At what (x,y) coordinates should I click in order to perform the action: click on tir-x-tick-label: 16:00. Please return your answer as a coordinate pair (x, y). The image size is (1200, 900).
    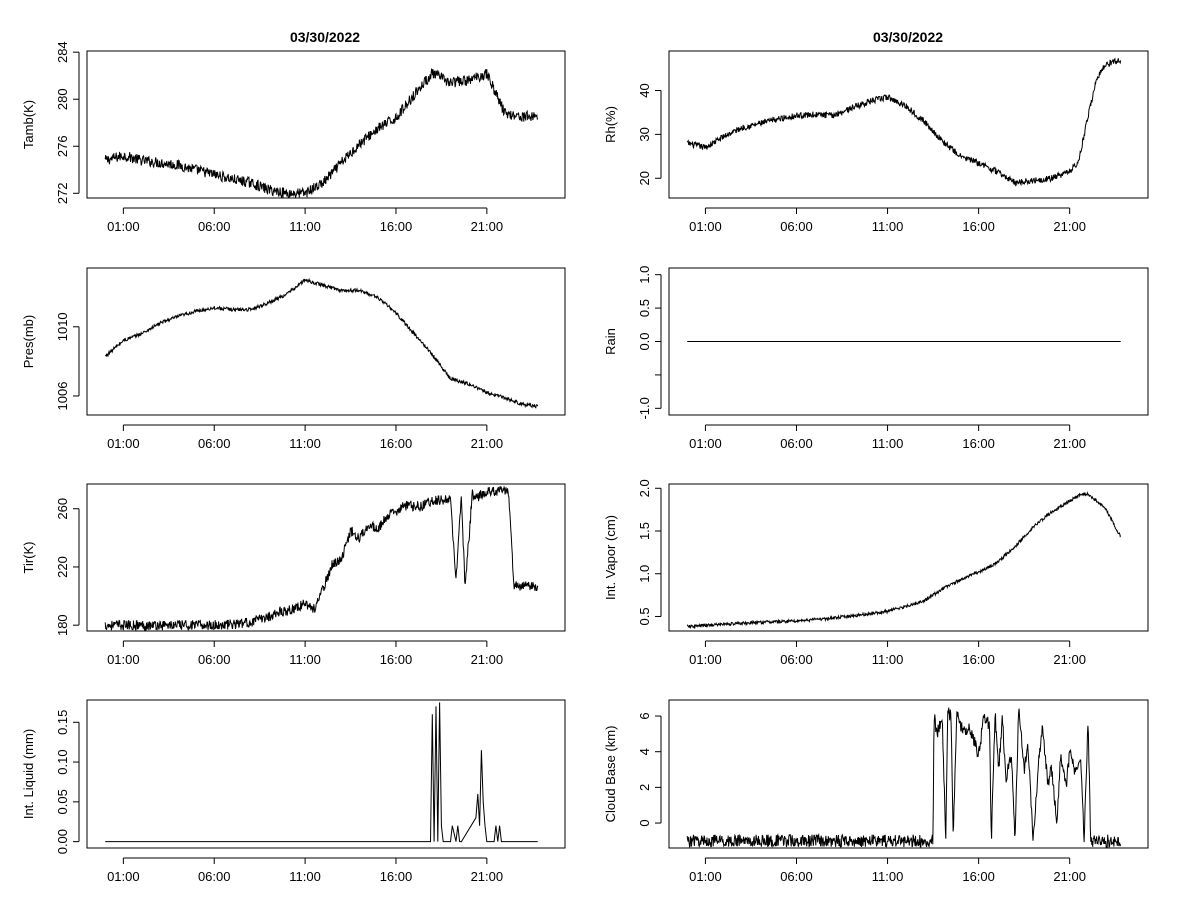
    Looking at the image, I should click on (396, 659).